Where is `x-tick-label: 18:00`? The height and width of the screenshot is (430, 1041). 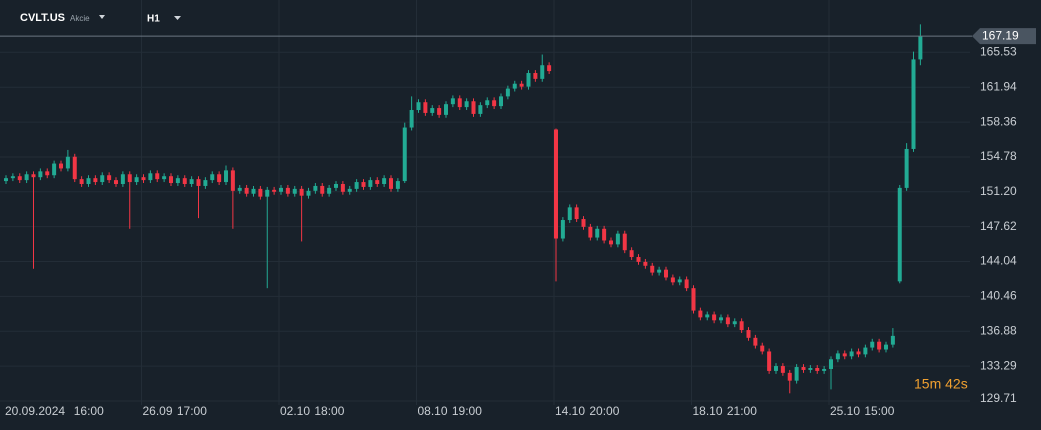
x-tick-label: 18:00 is located at coordinates (329, 411).